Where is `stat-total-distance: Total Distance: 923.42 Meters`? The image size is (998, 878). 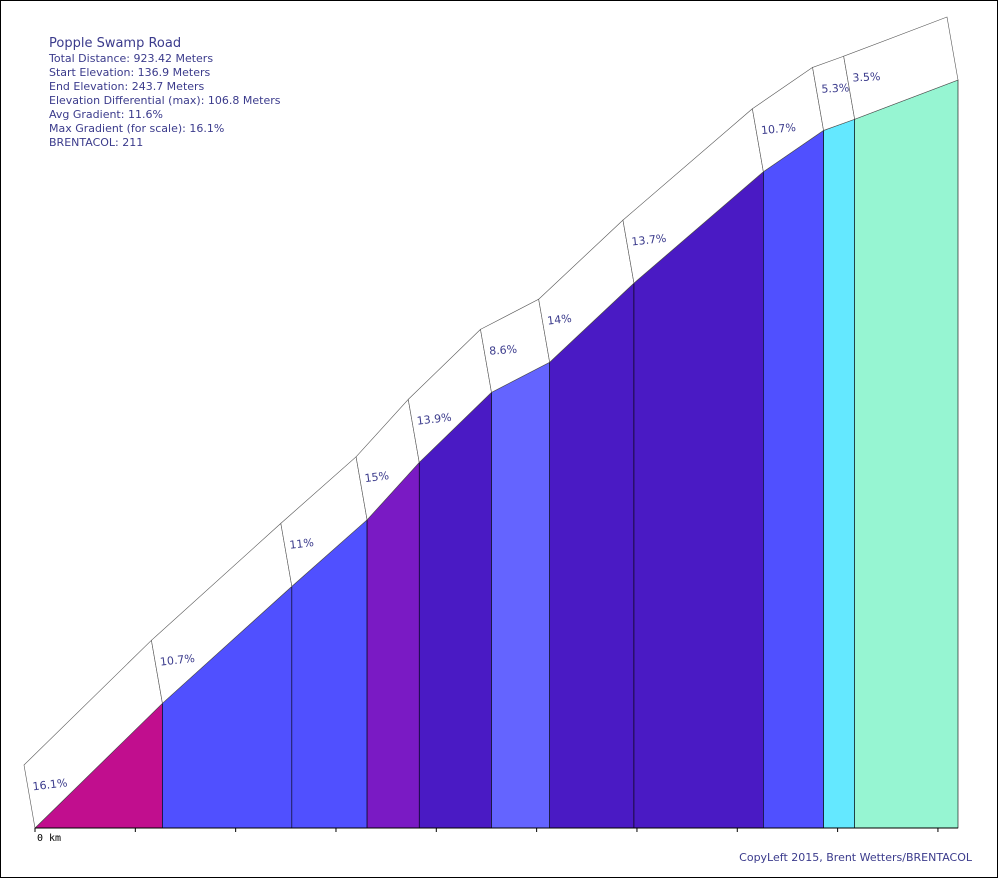
stat-total-distance: Total Distance: 923.42 Meters is located at coordinates (131, 58).